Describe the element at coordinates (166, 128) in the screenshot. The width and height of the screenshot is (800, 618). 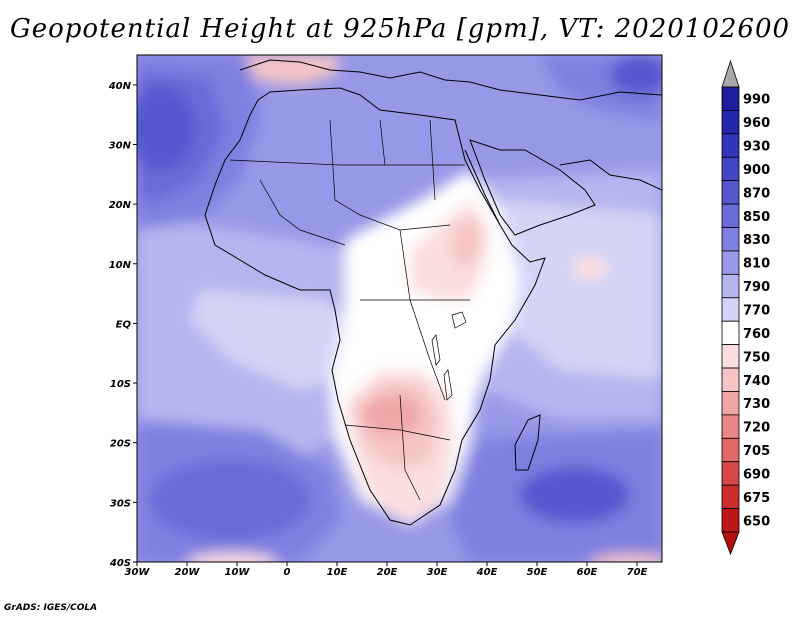
I see `field-core-north-atlantic` at that location.